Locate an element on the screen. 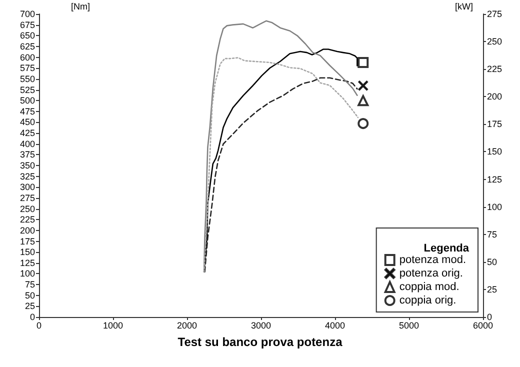  y-tick-label: 425 is located at coordinates (27, 133).